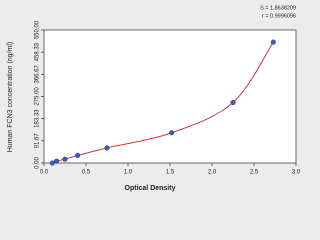 Image resolution: width=320 pixels, height=240 pixels. Describe the element at coordinates (212, 173) in the screenshot. I see `x-tick-label: 2.0` at that location.